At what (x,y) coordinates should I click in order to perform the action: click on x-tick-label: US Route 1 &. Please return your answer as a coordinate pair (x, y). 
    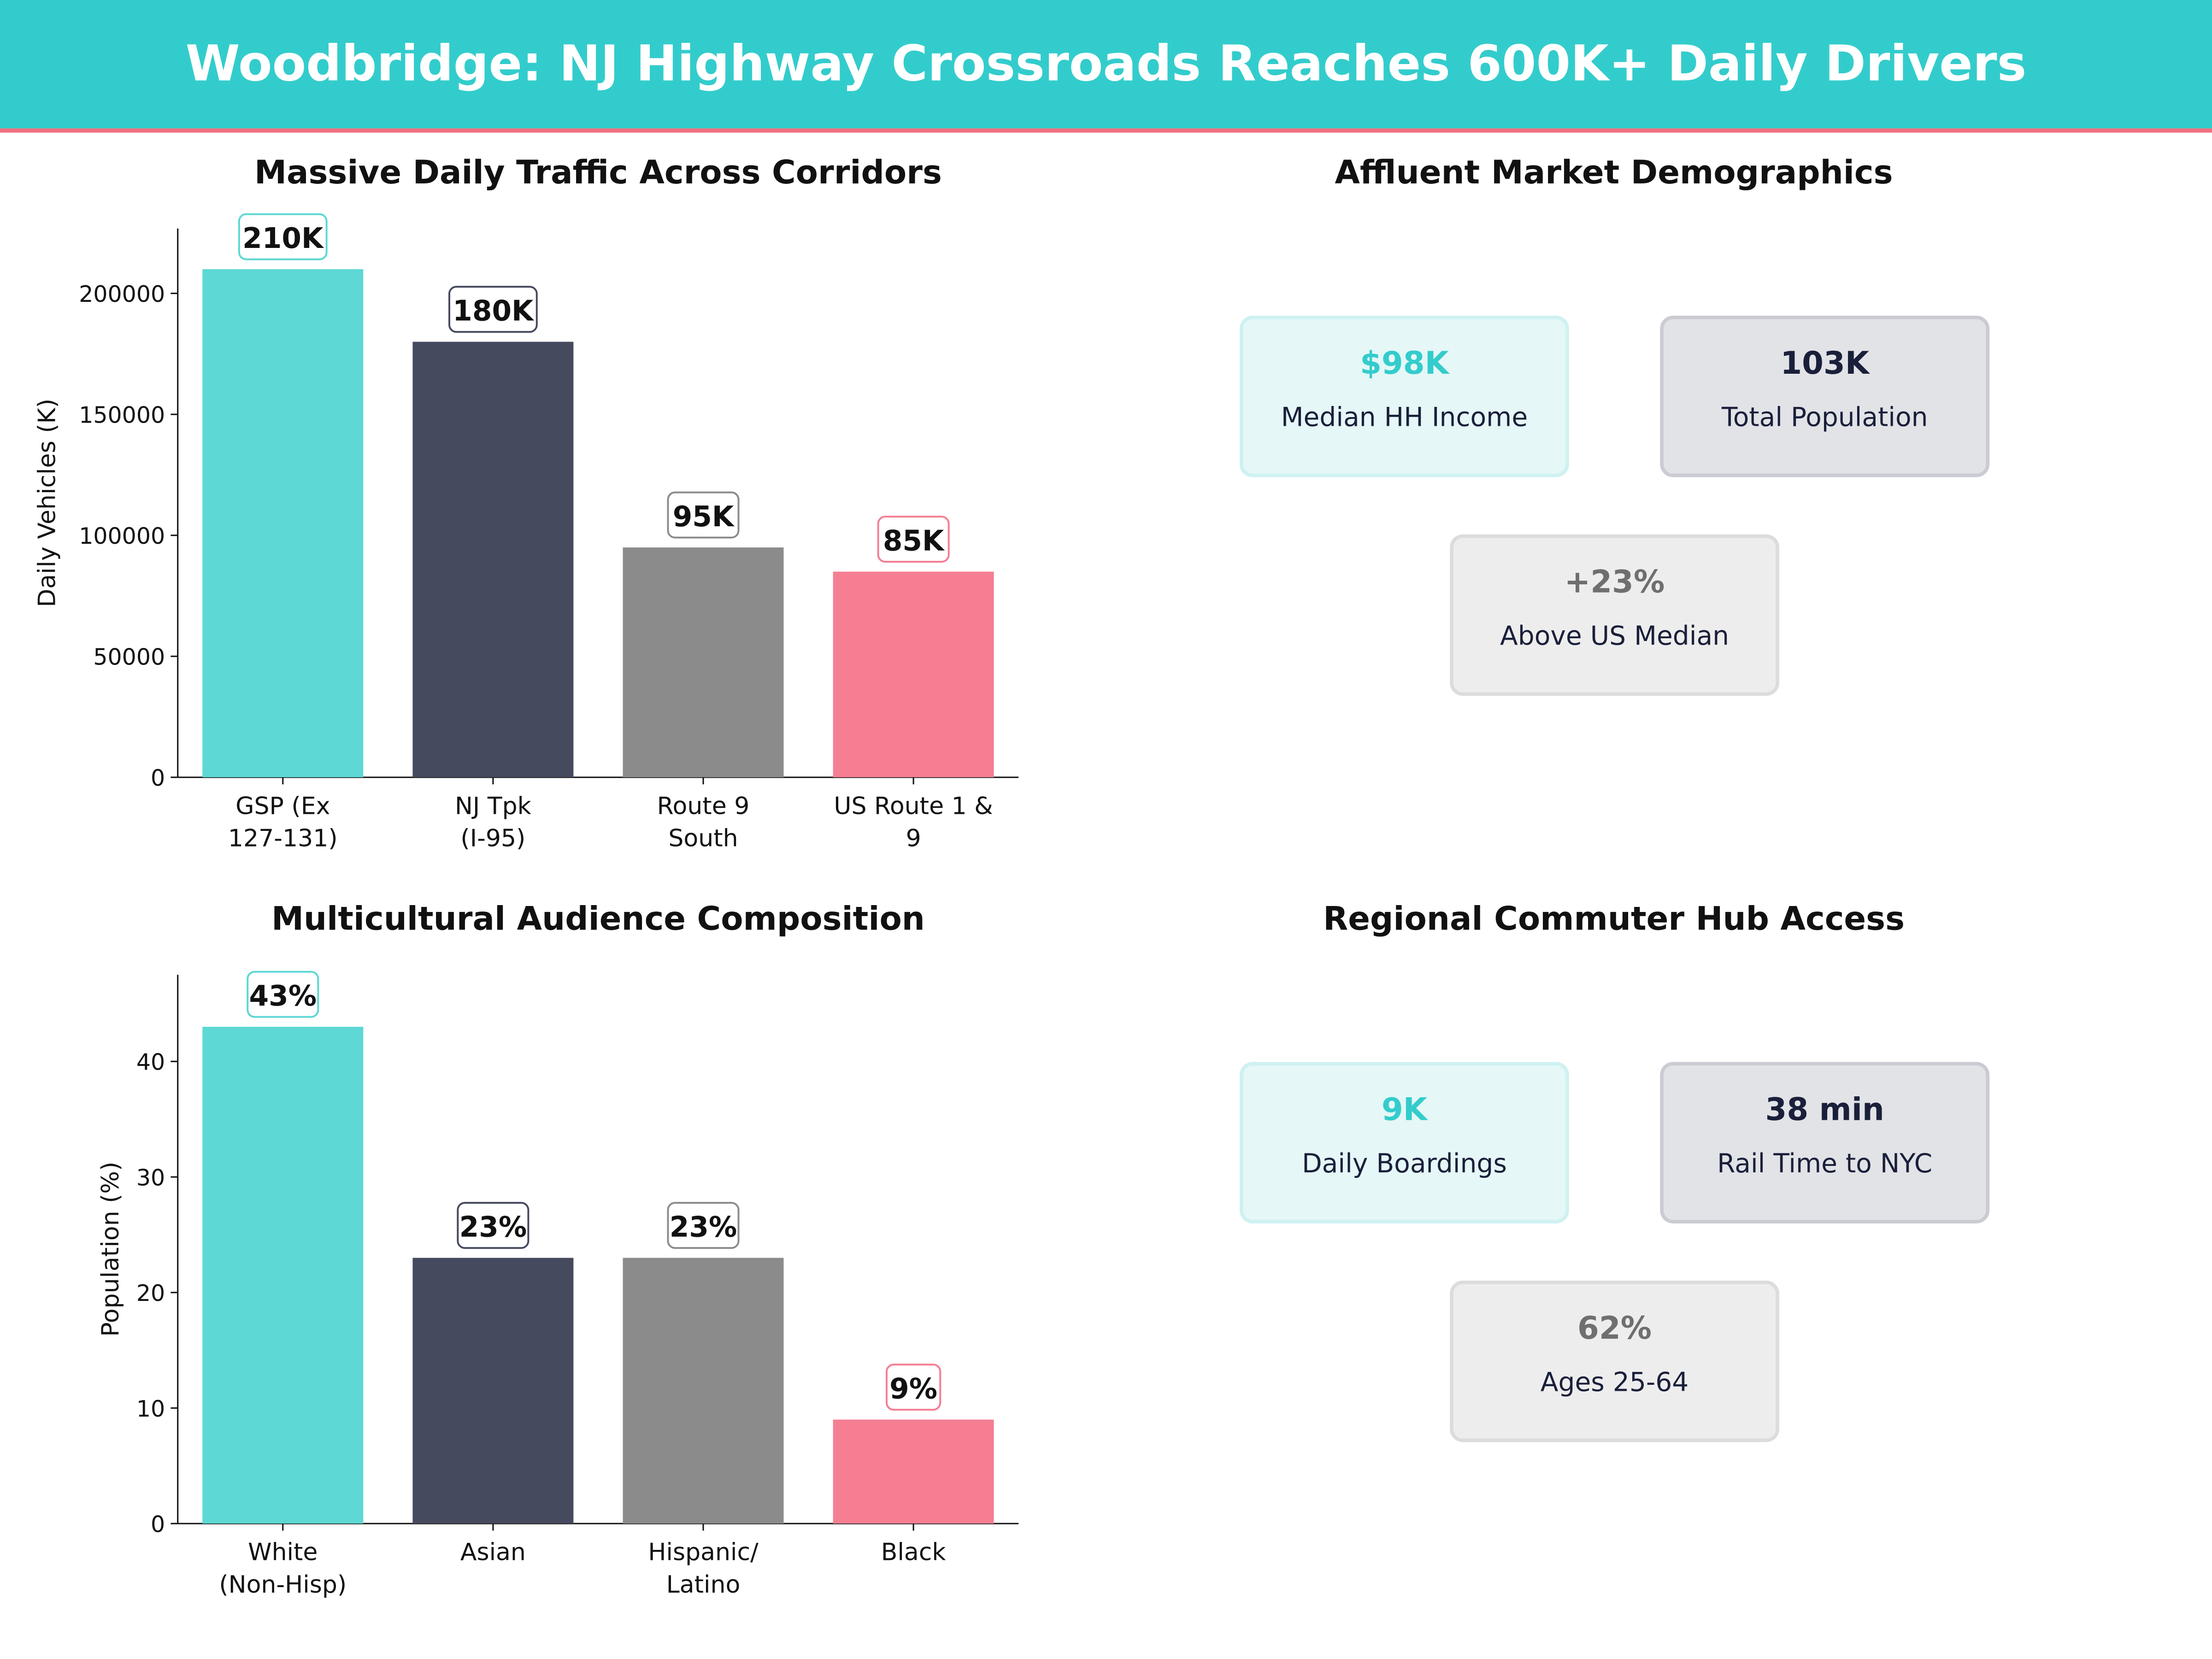
    Looking at the image, I should click on (913, 806).